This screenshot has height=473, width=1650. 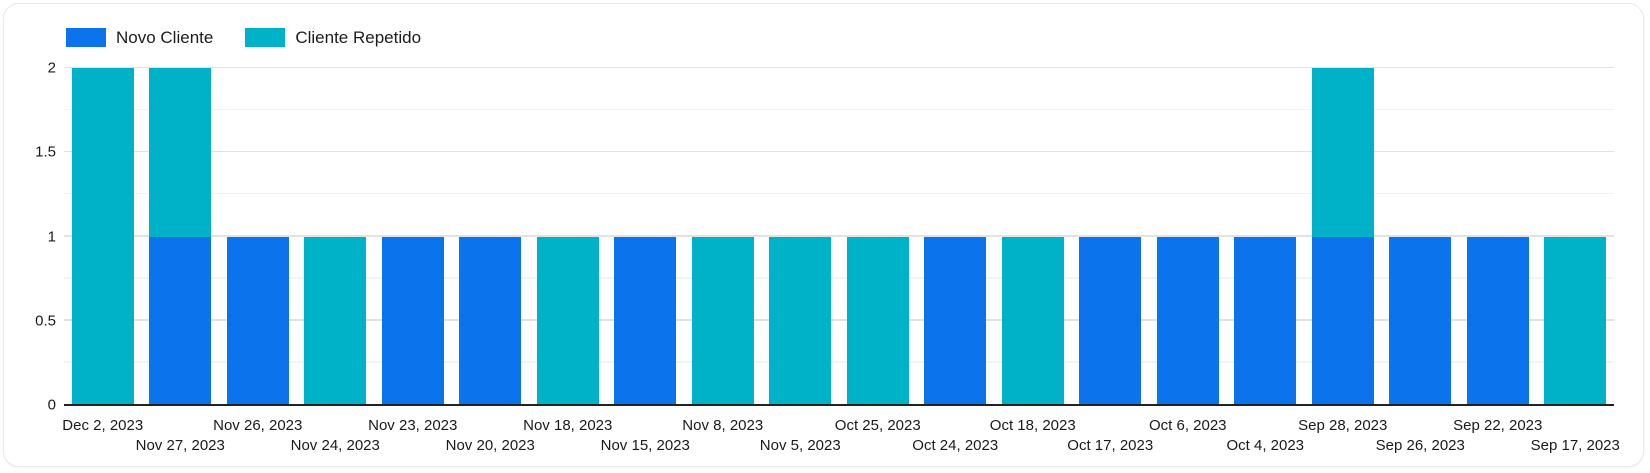 I want to click on x-axis-label: Oct 18, 2023, so click(x=1032, y=425).